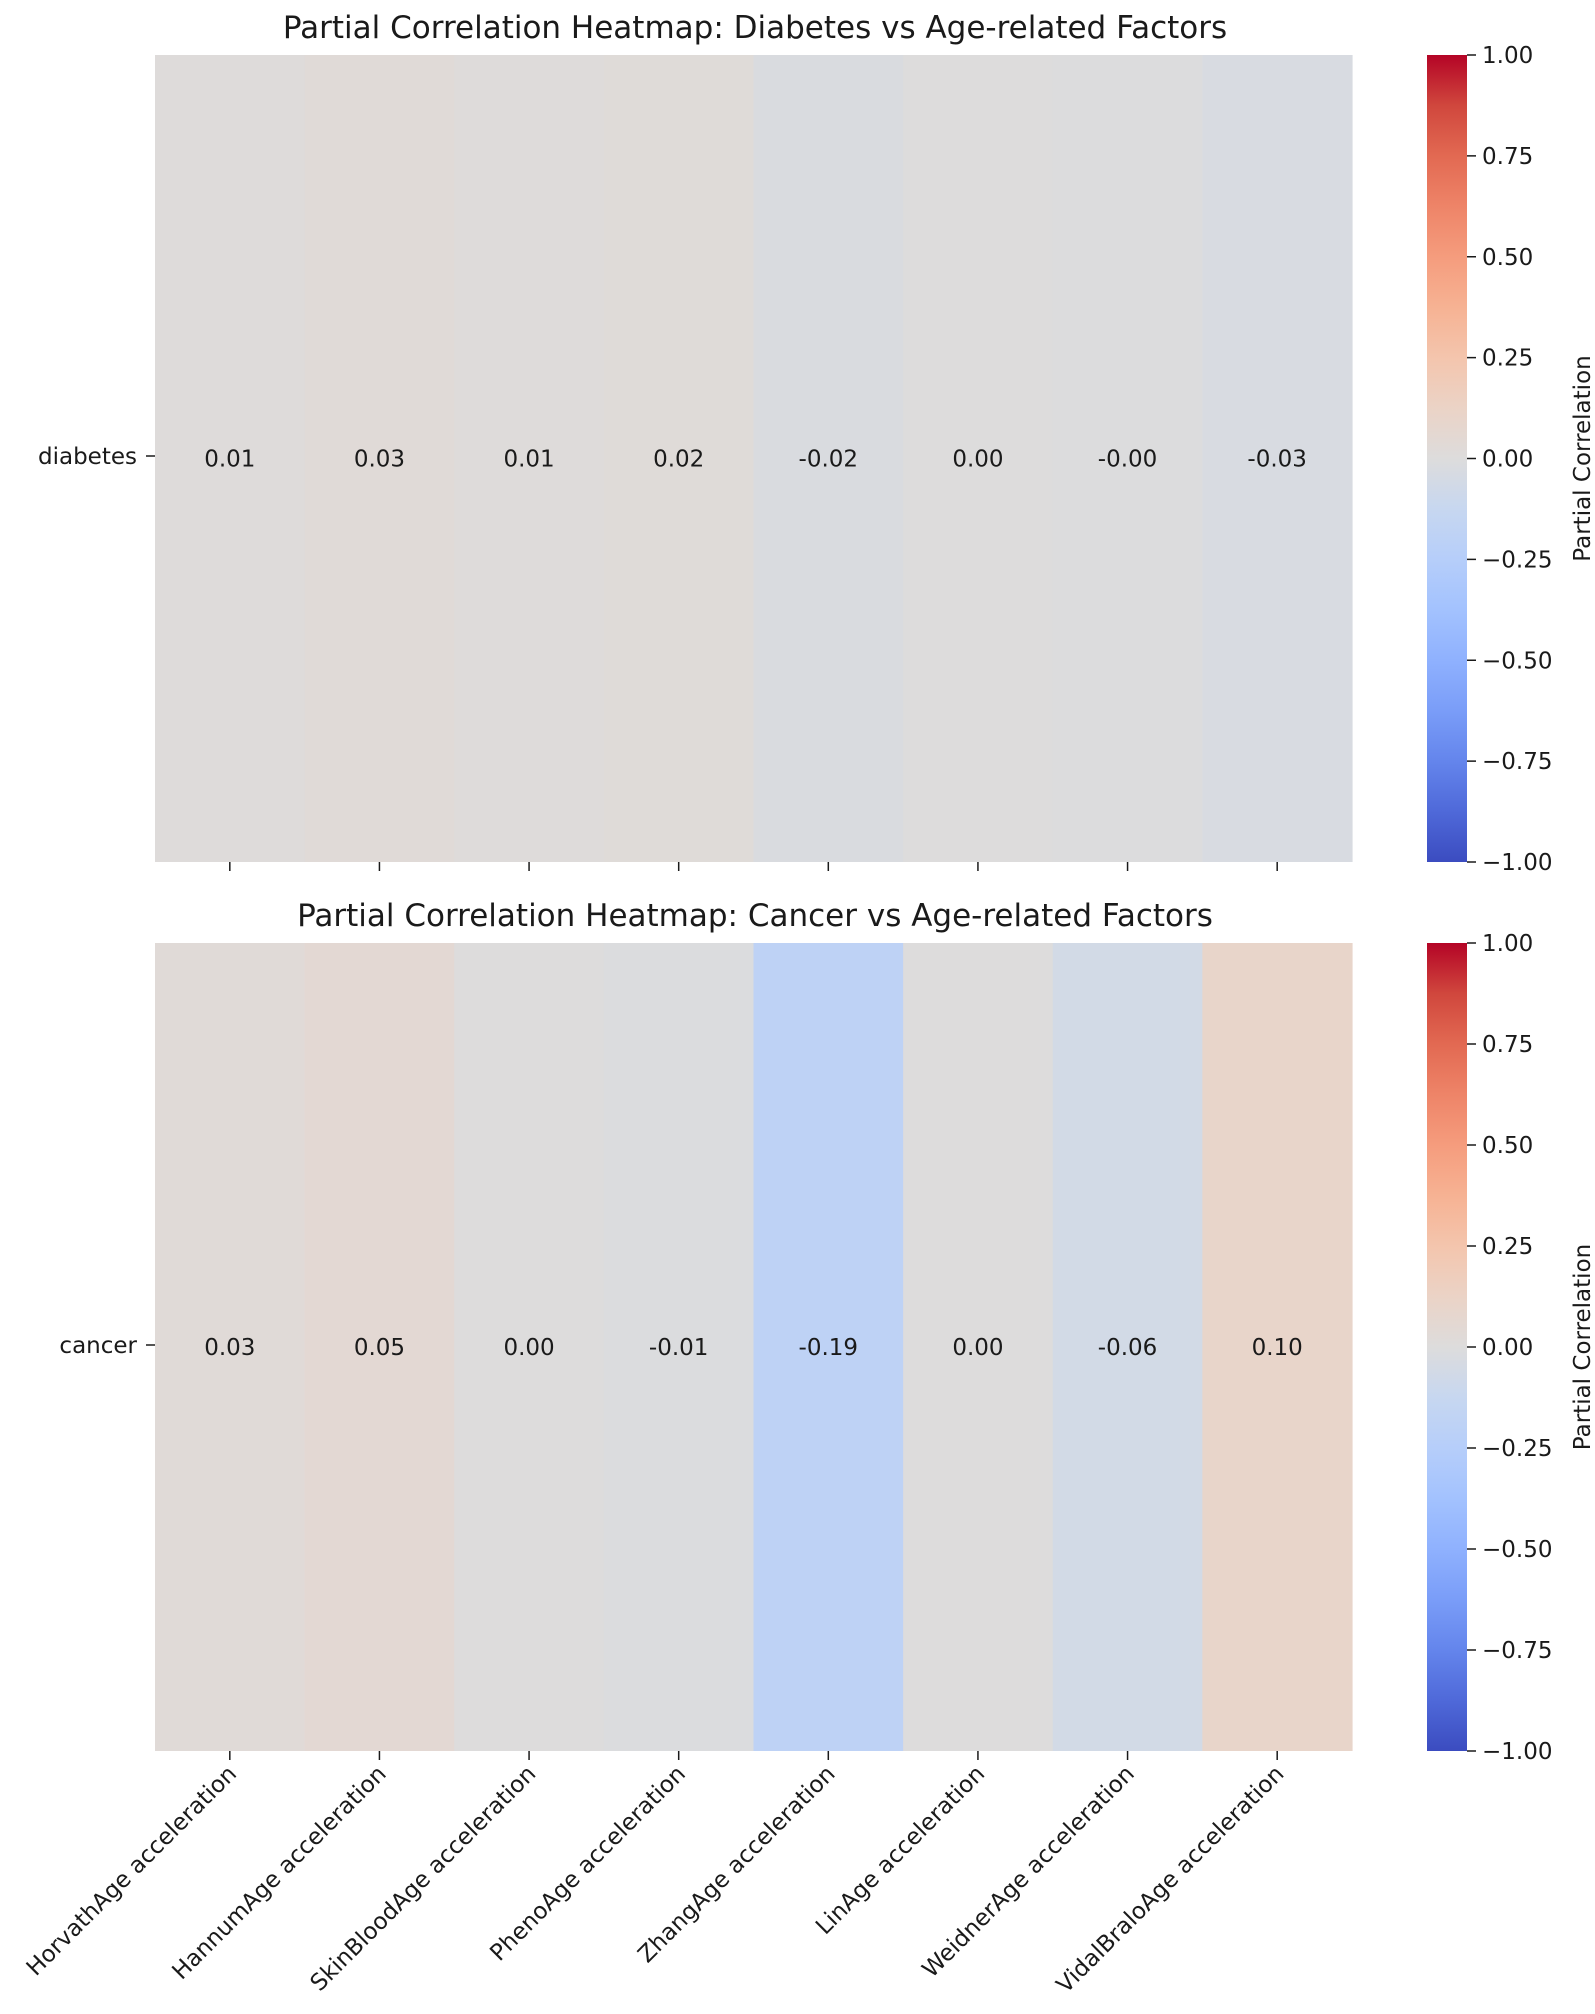 The width and height of the screenshot is (1595, 2014). Describe the element at coordinates (98, 1346) in the screenshot. I see `y-tick-label: cancer` at that location.